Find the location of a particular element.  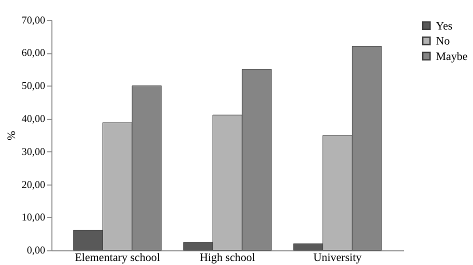

legend-label: No is located at coordinates (443, 42).